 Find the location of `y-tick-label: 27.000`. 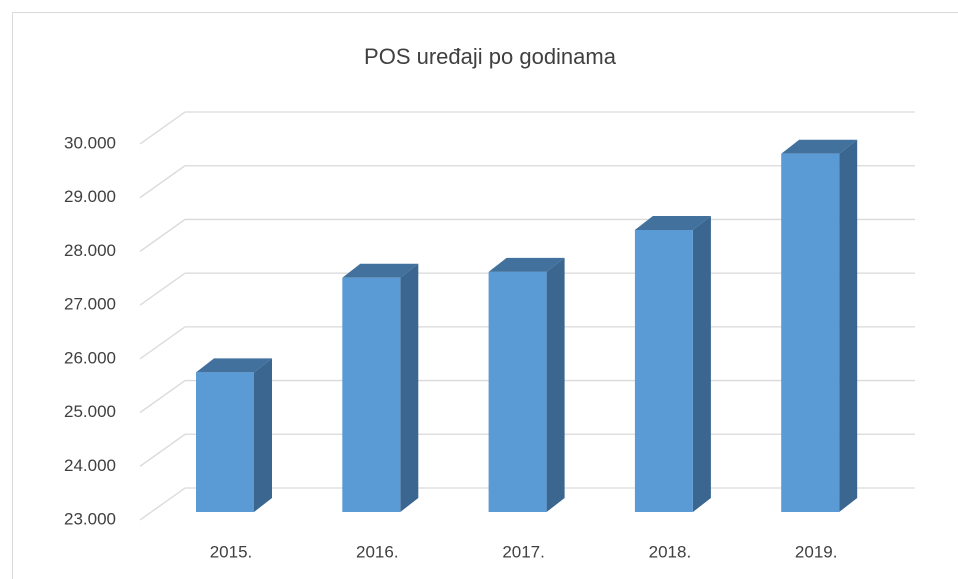

y-tick-label: 27.000 is located at coordinates (90, 304).